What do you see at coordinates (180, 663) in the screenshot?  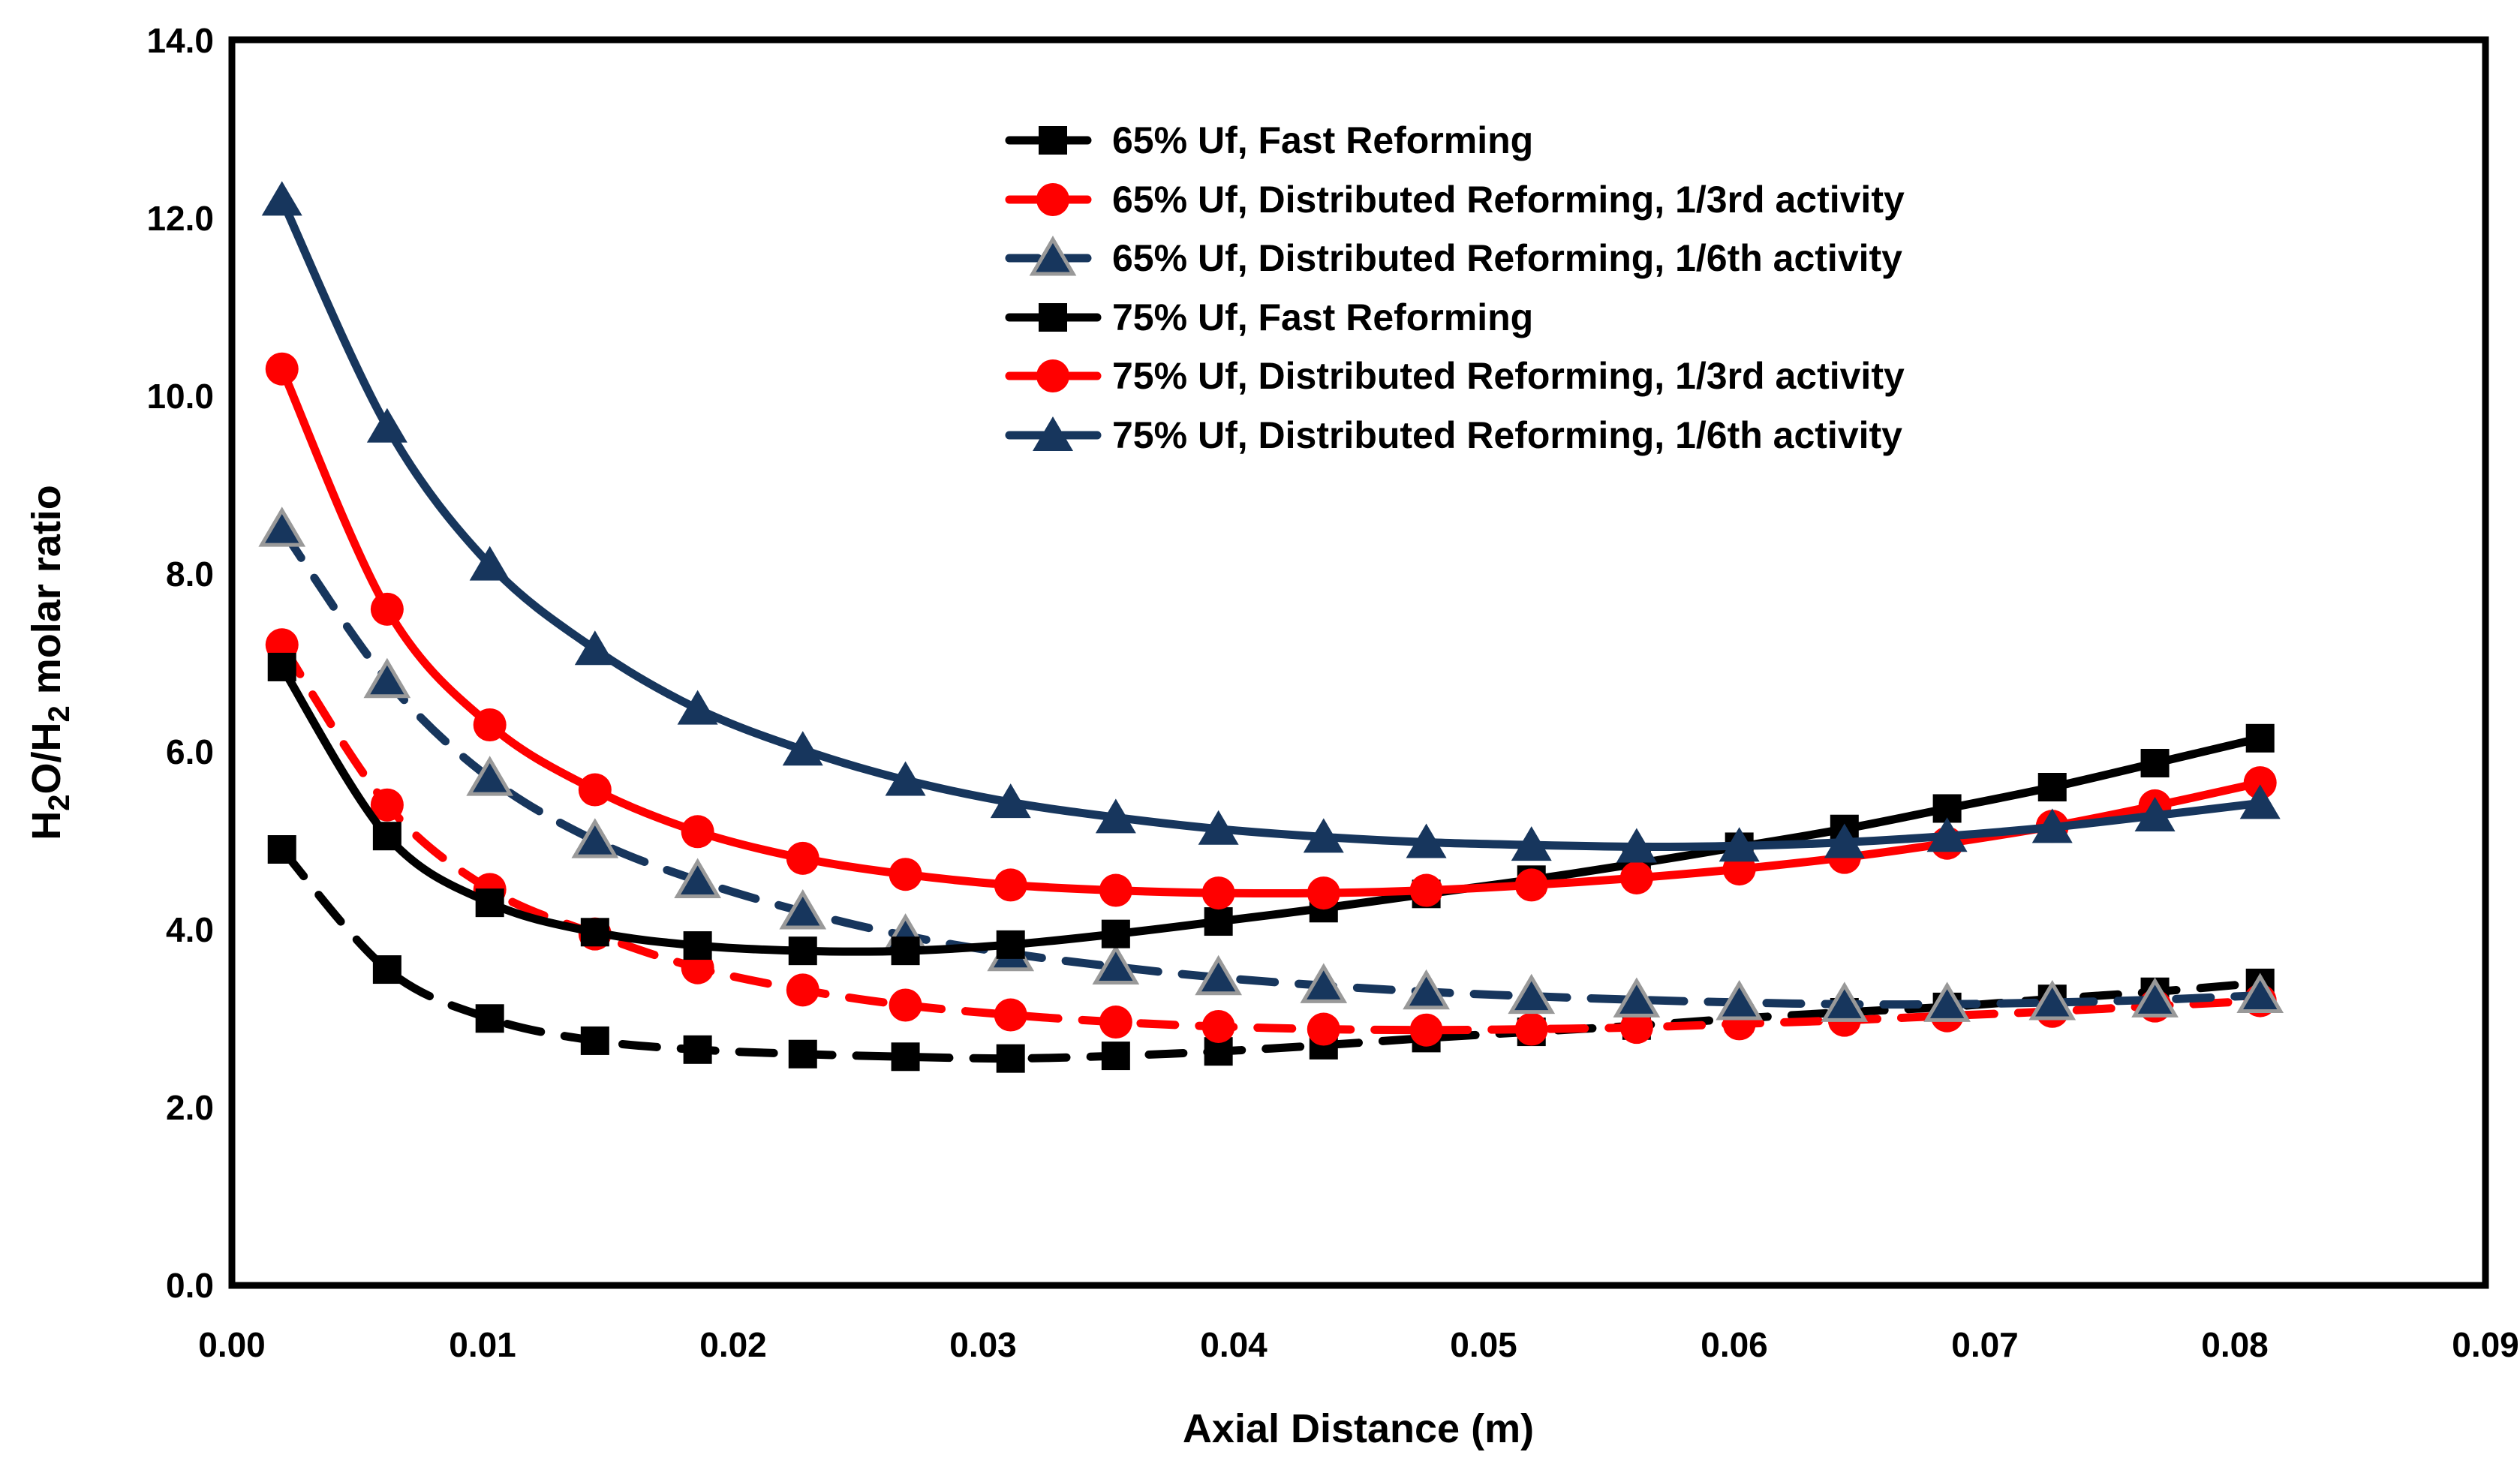 I see `y-axis-tick-labels: 0.0 2.0 4.0 6.0 8.0 10.0 12.0 14.0` at bounding box center [180, 663].